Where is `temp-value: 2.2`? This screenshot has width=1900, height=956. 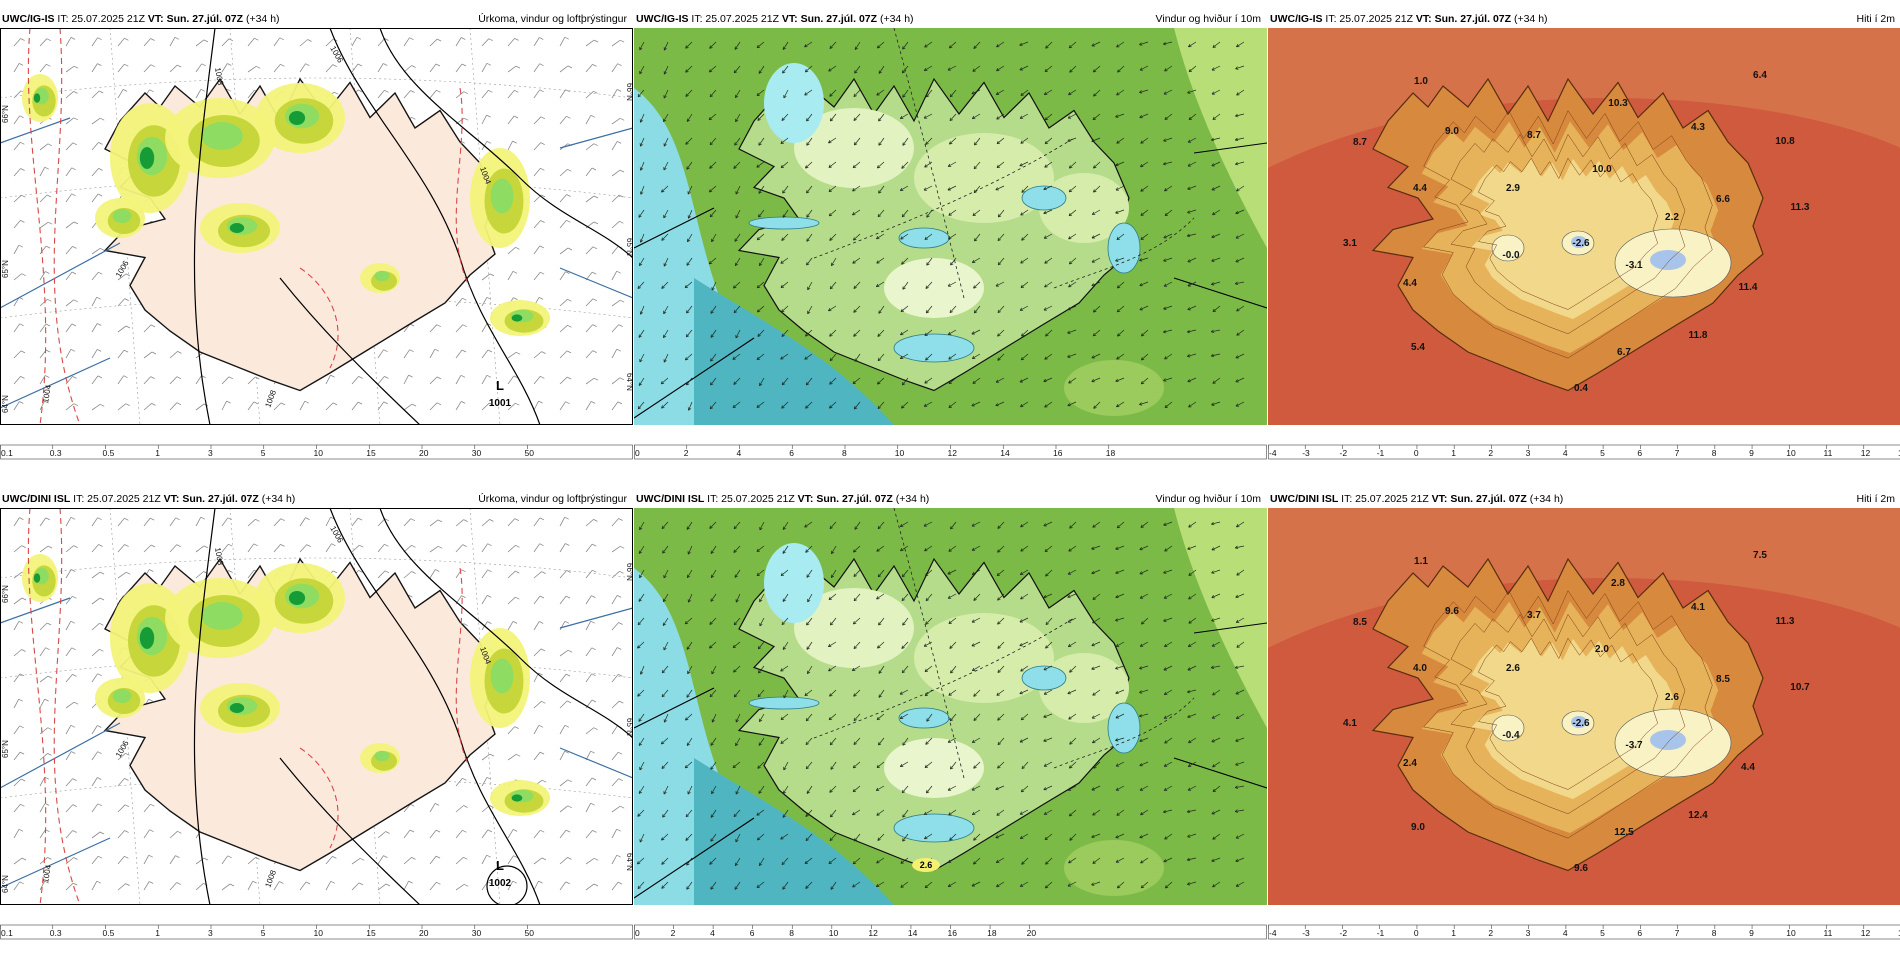 temp-value: 2.2 is located at coordinates (1672, 217).